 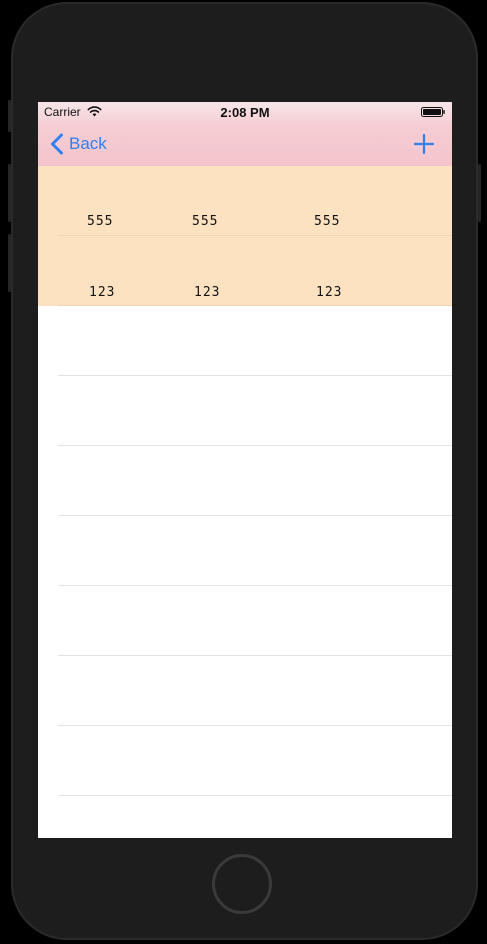 What do you see at coordinates (9, 193) in the screenshot?
I see `volume-up-button` at bounding box center [9, 193].